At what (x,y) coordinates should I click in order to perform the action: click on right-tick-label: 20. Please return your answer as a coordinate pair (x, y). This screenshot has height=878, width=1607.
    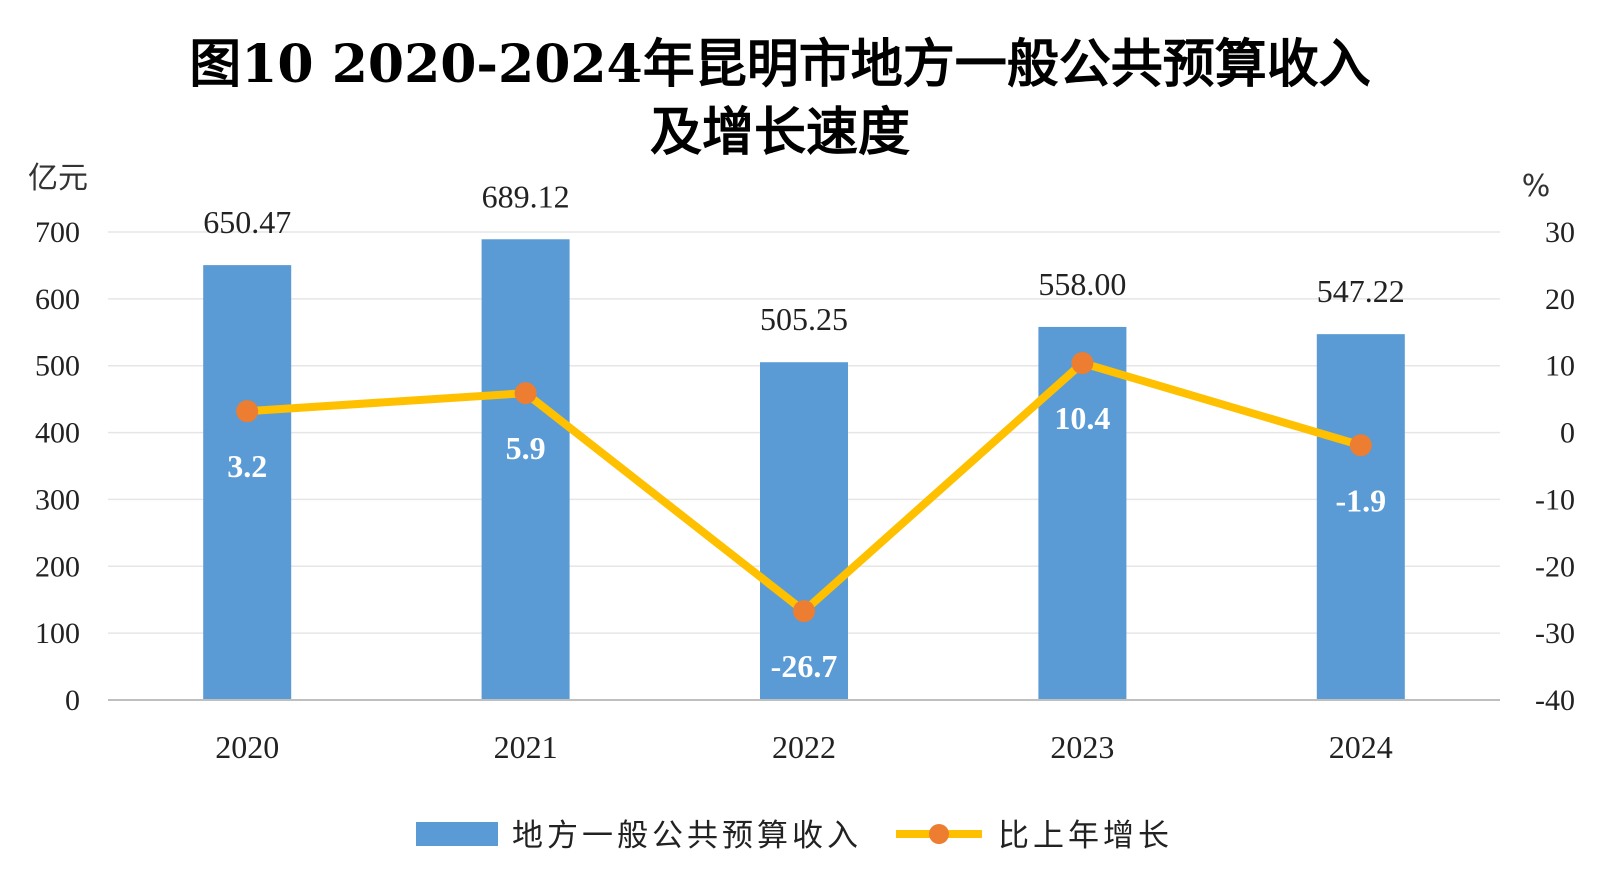
    Looking at the image, I should click on (1560, 299).